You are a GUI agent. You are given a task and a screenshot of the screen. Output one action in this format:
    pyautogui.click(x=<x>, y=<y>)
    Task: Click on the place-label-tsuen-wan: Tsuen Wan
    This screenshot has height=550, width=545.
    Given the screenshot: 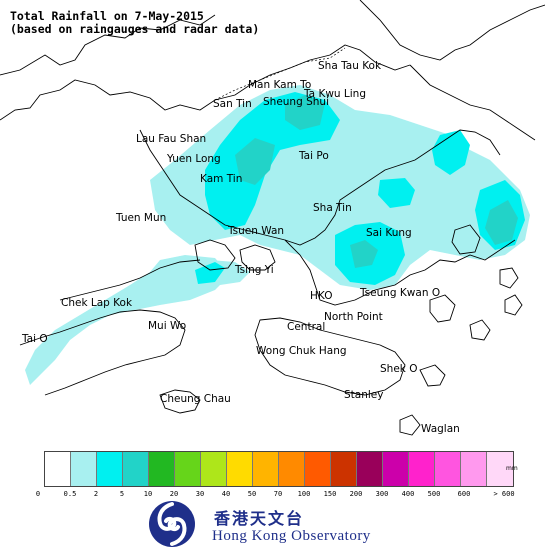 What is the action you would take?
    pyautogui.click(x=256, y=231)
    